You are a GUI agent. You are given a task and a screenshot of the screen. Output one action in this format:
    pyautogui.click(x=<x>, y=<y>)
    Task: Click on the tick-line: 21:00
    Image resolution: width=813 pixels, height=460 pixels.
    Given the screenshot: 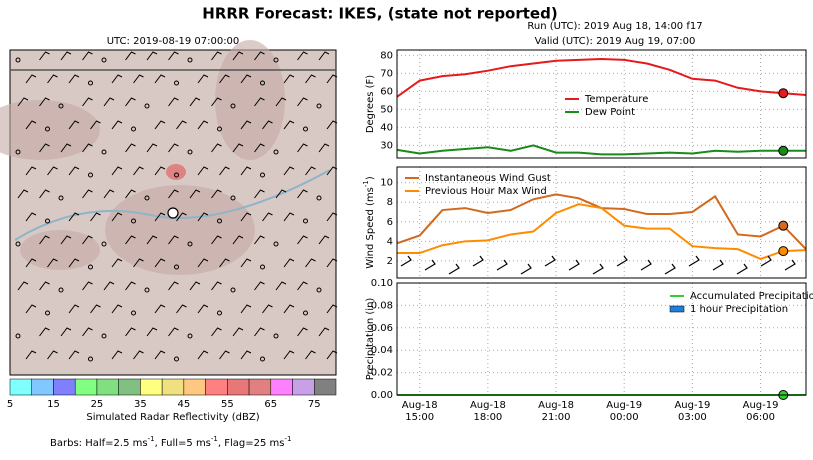 What is the action you would take?
    pyautogui.click(x=556, y=417)
    